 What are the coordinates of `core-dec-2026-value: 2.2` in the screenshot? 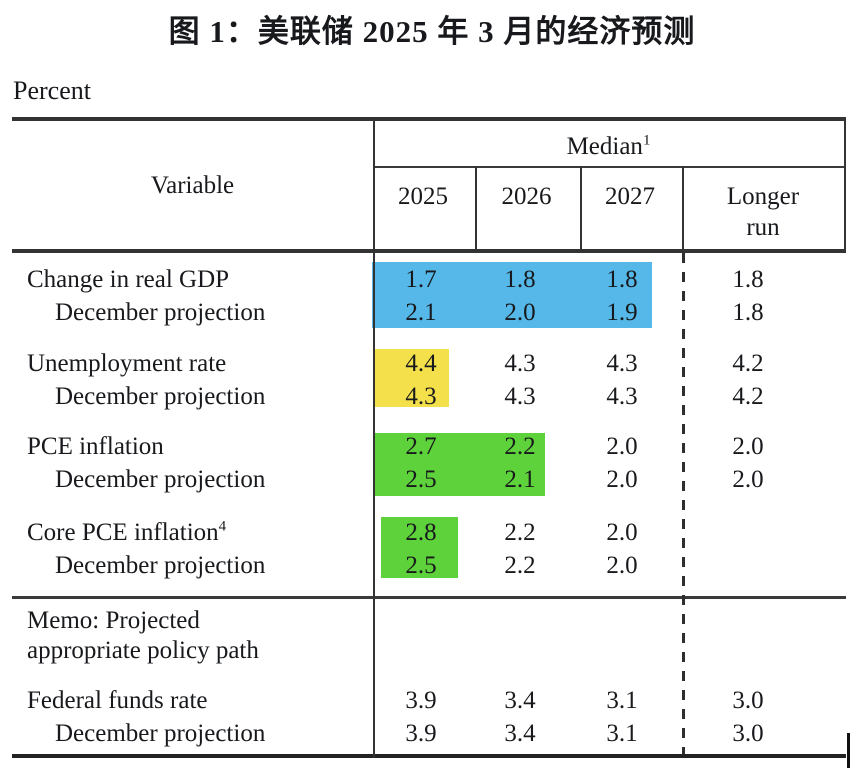 It's located at (520, 565).